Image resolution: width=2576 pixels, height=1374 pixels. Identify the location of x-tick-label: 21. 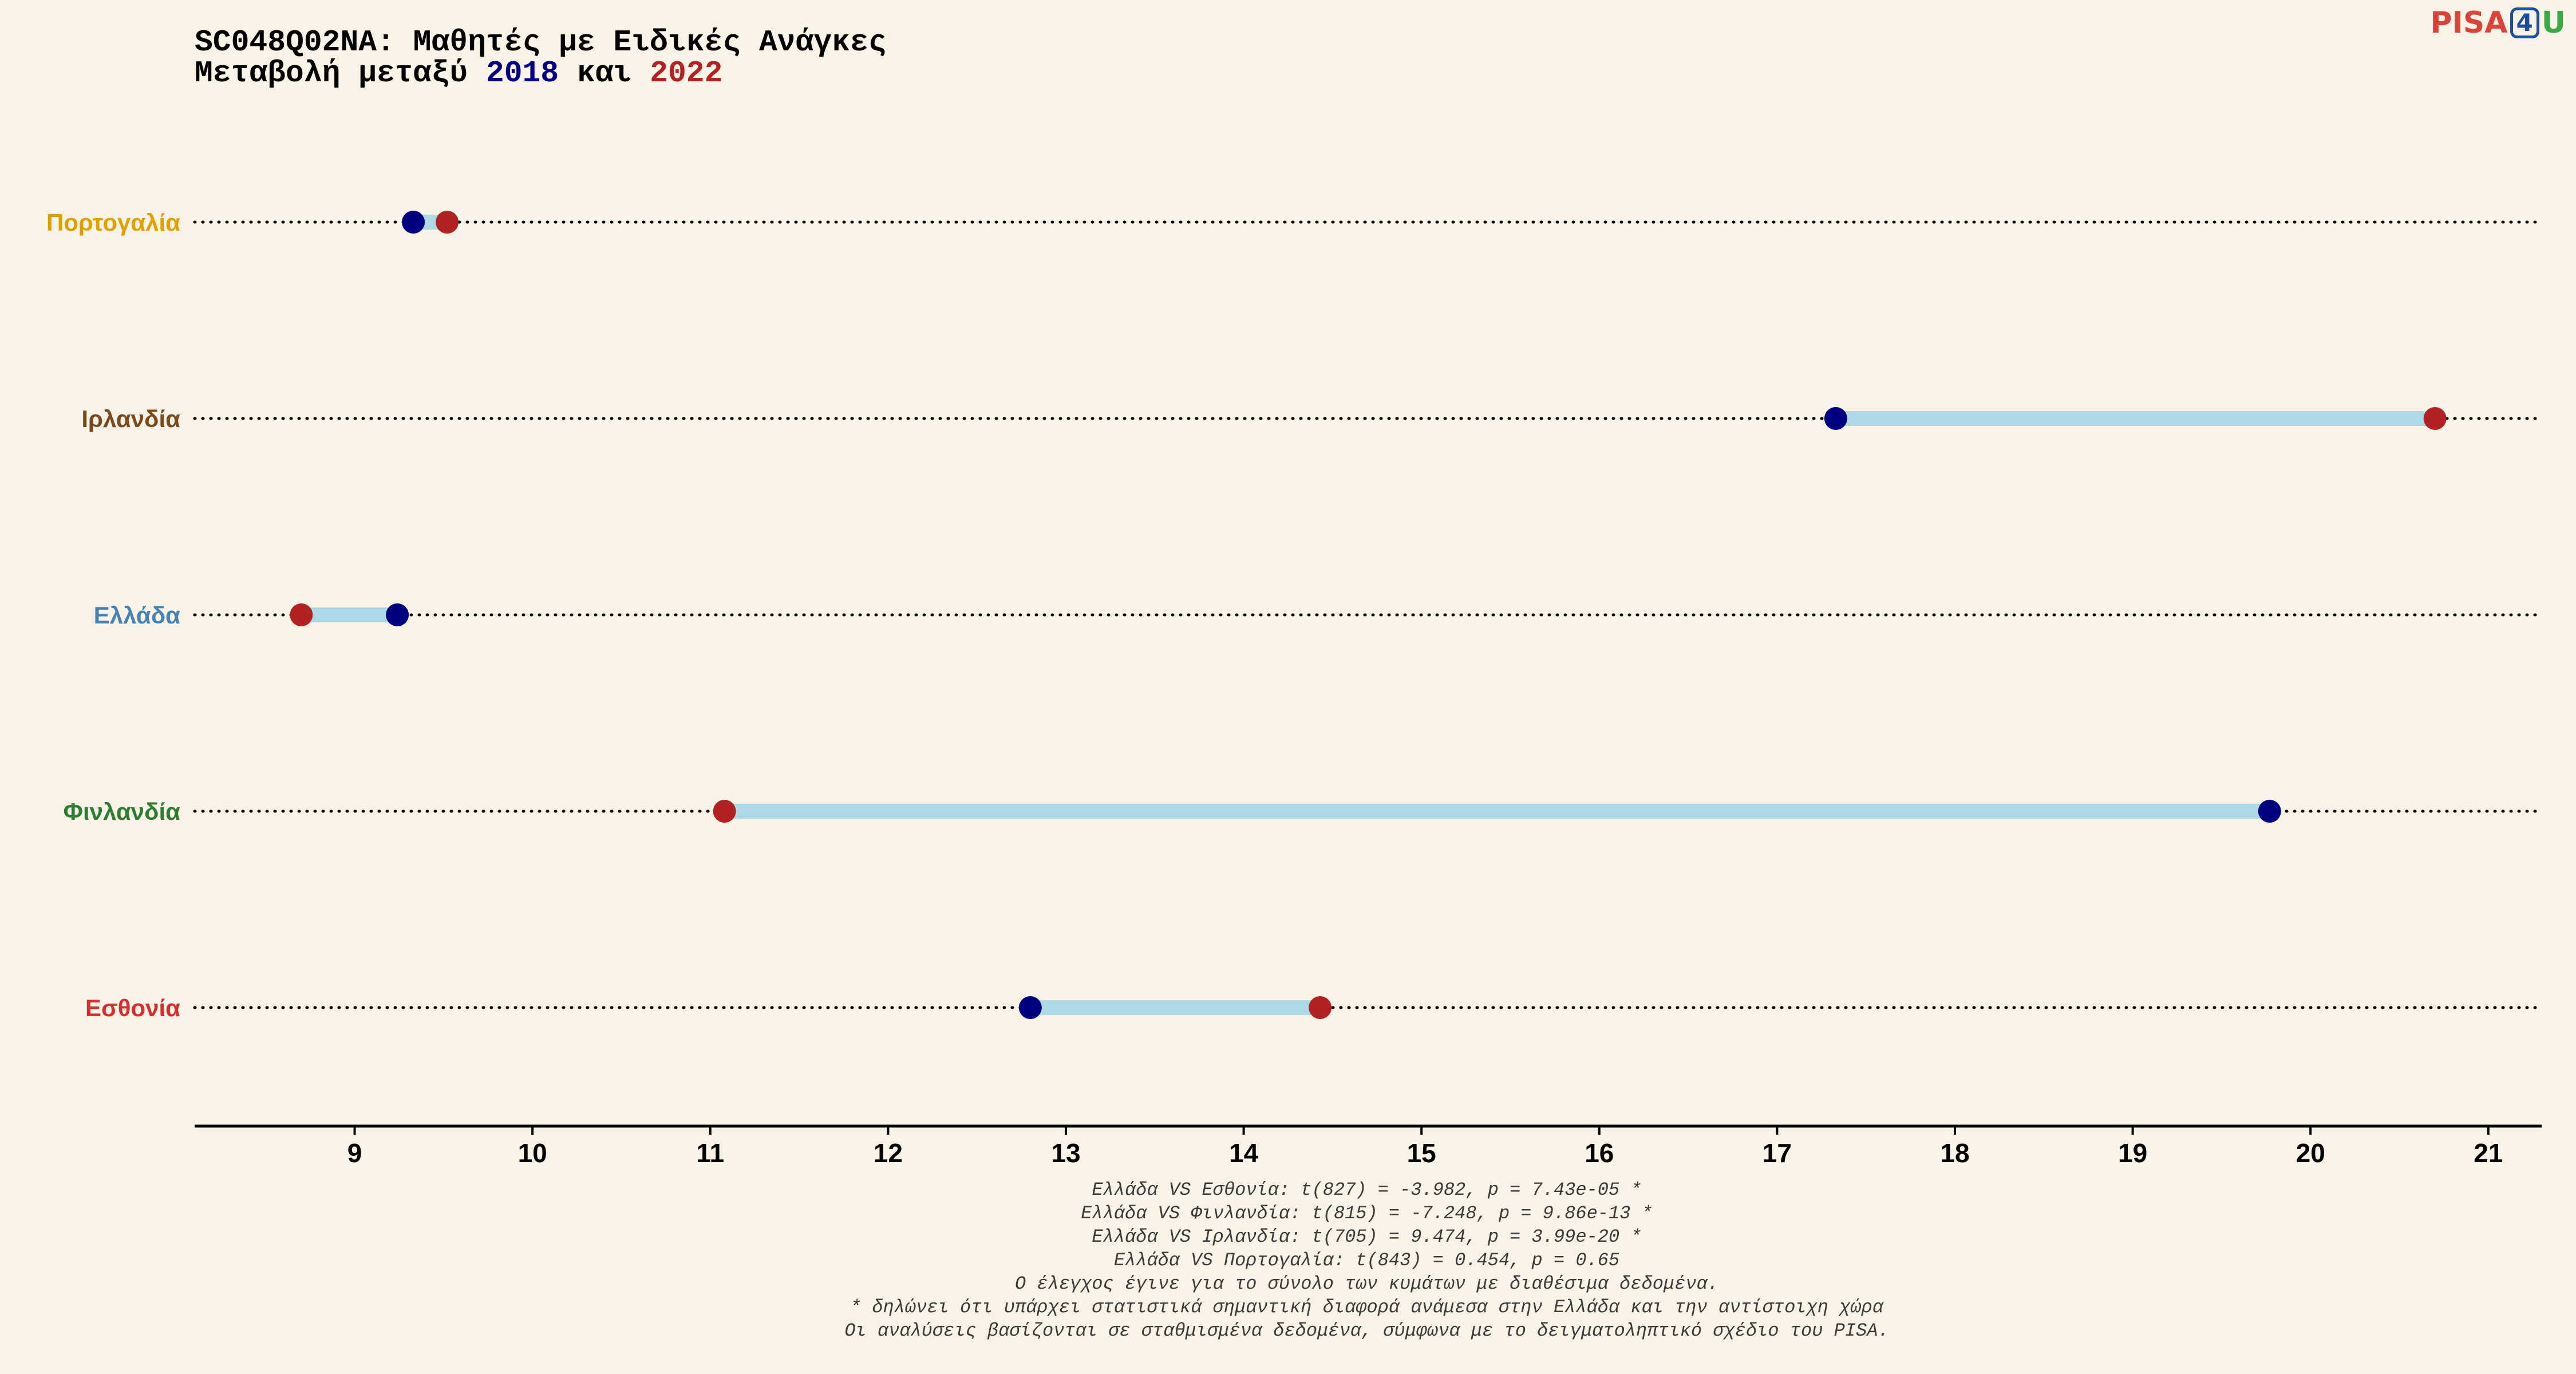
(2488, 1153).